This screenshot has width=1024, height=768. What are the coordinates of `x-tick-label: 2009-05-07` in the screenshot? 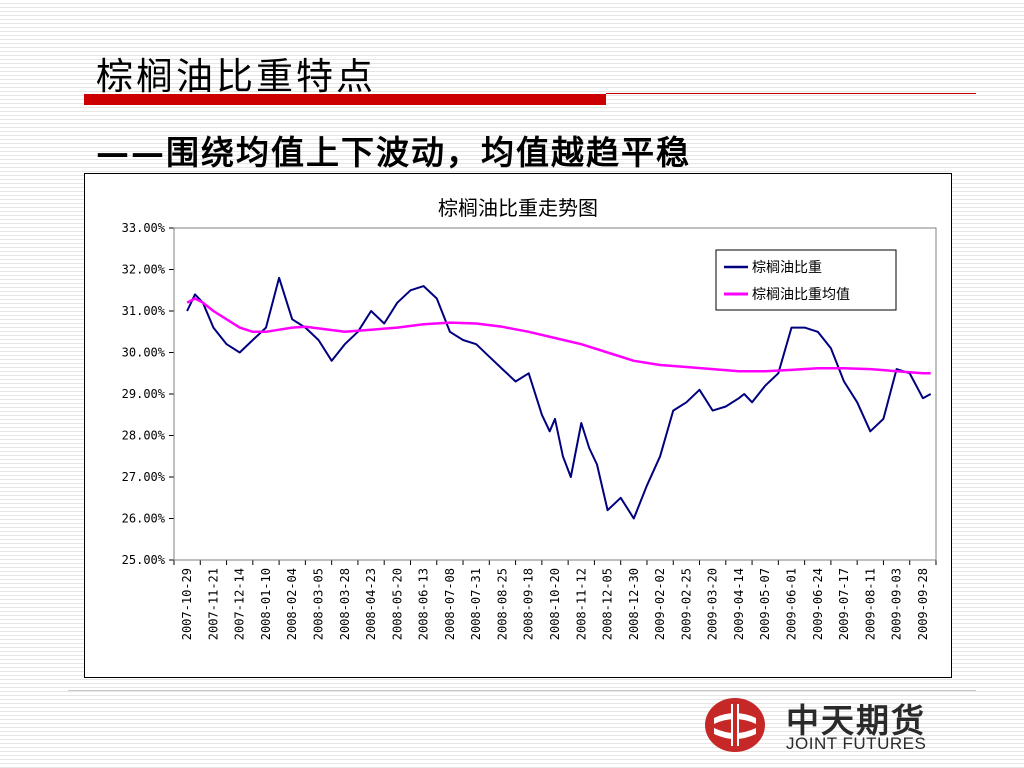 It's located at (765, 604).